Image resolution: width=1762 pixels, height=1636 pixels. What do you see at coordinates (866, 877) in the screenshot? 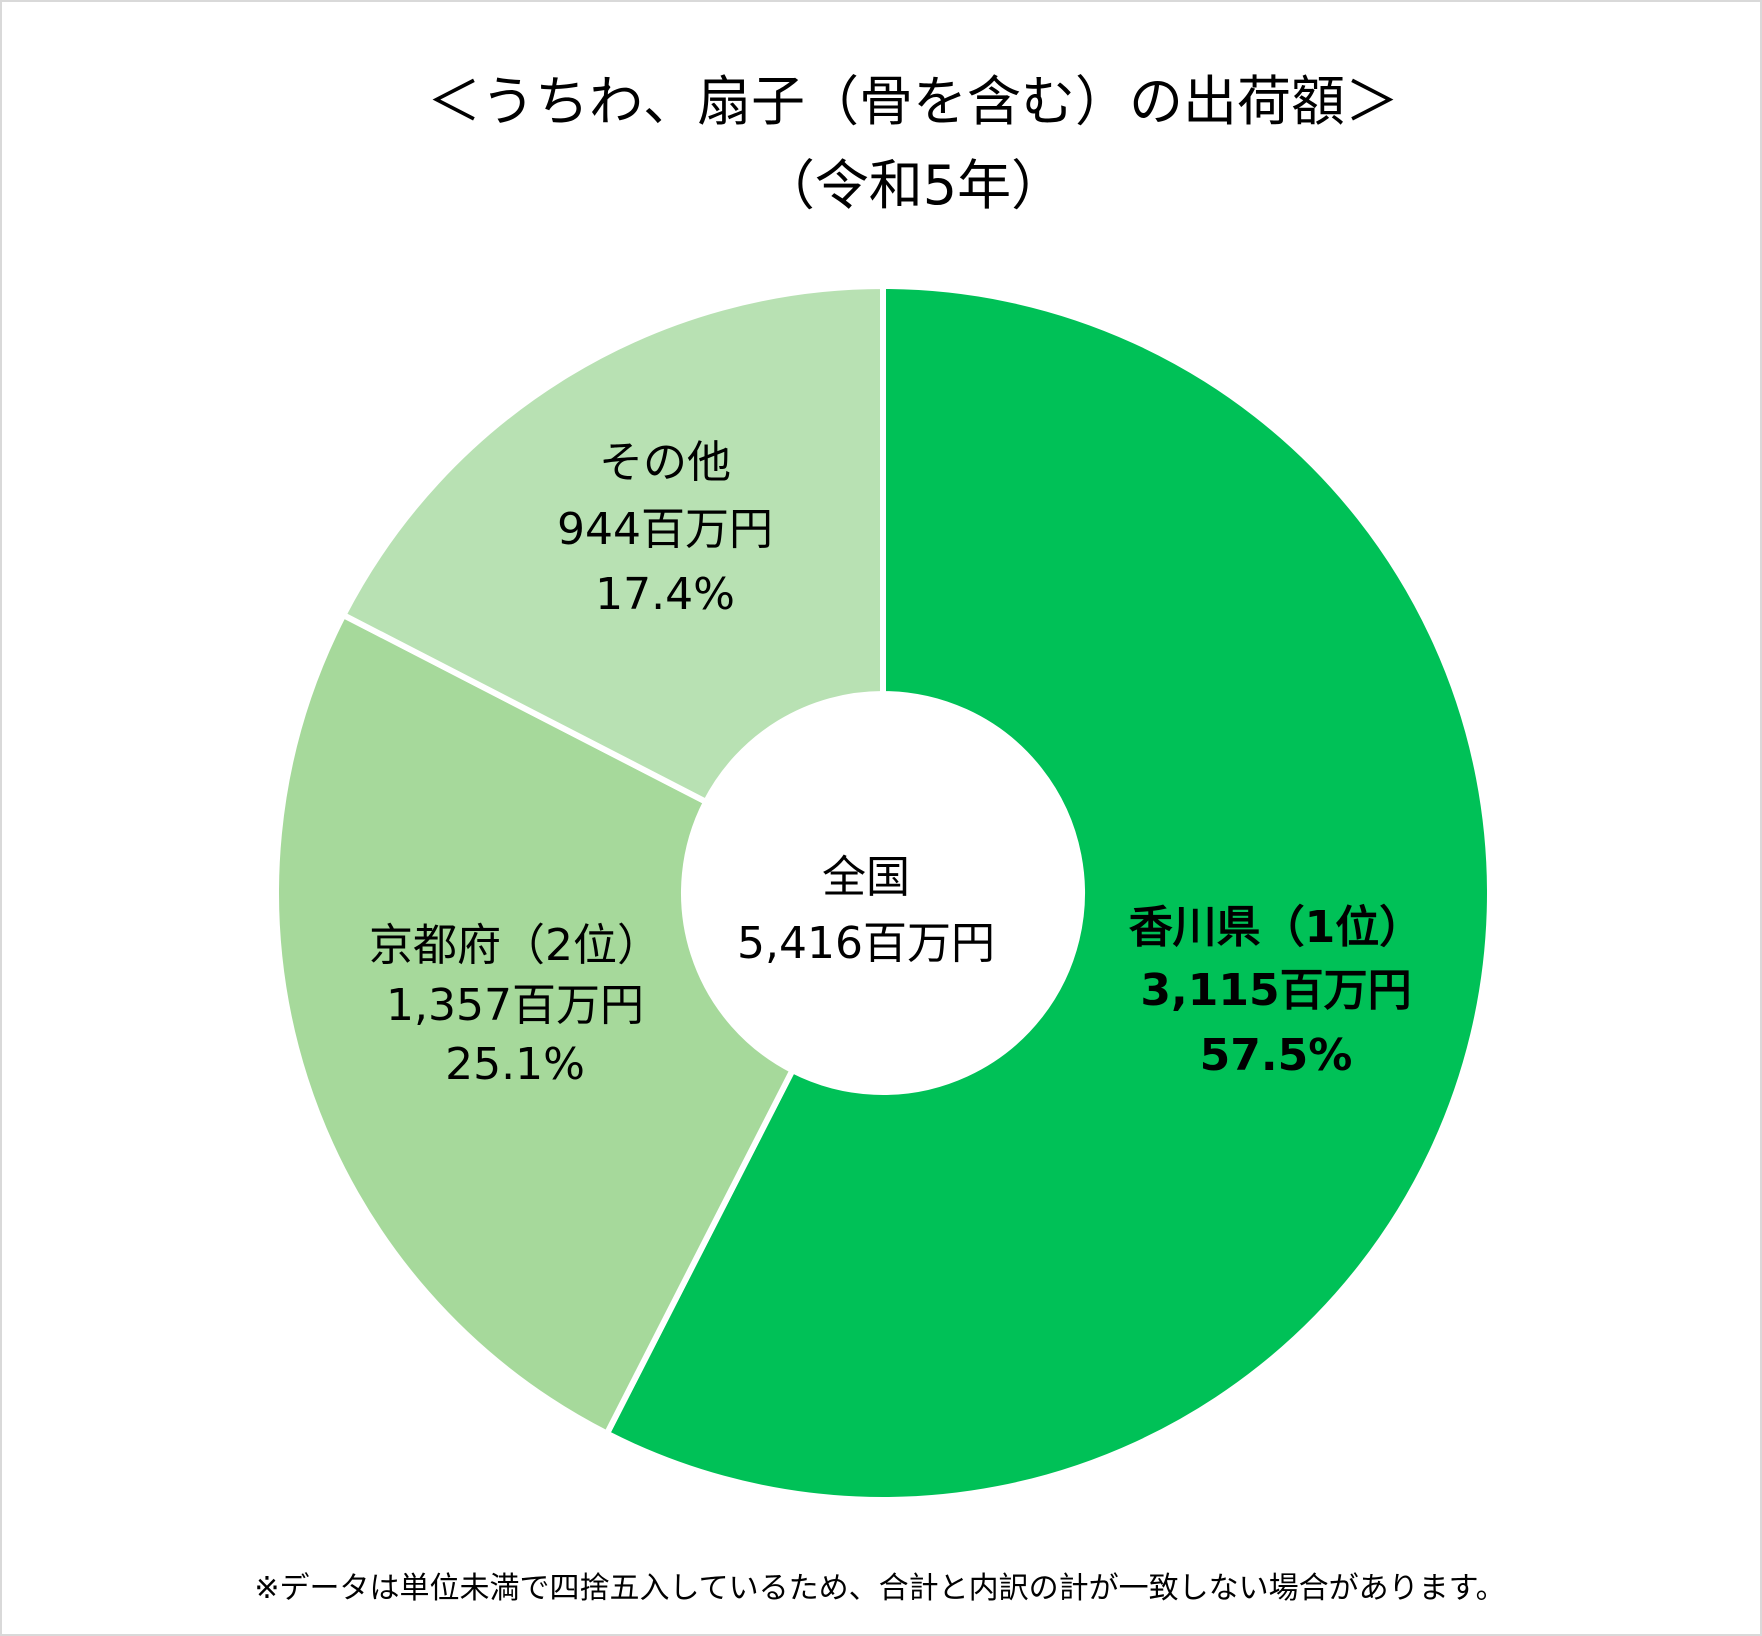
I see `center-label-title: 全国` at bounding box center [866, 877].